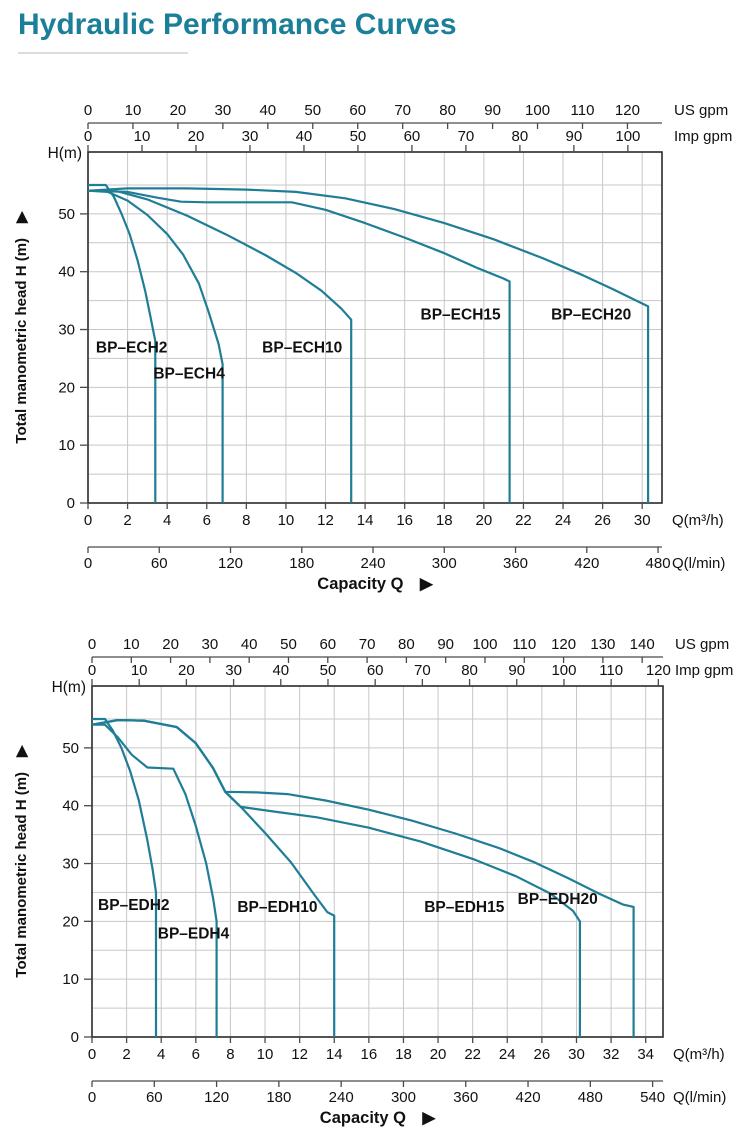 This screenshot has width=750, height=1141. I want to click on series-label: BP–EDH20, so click(558, 899).